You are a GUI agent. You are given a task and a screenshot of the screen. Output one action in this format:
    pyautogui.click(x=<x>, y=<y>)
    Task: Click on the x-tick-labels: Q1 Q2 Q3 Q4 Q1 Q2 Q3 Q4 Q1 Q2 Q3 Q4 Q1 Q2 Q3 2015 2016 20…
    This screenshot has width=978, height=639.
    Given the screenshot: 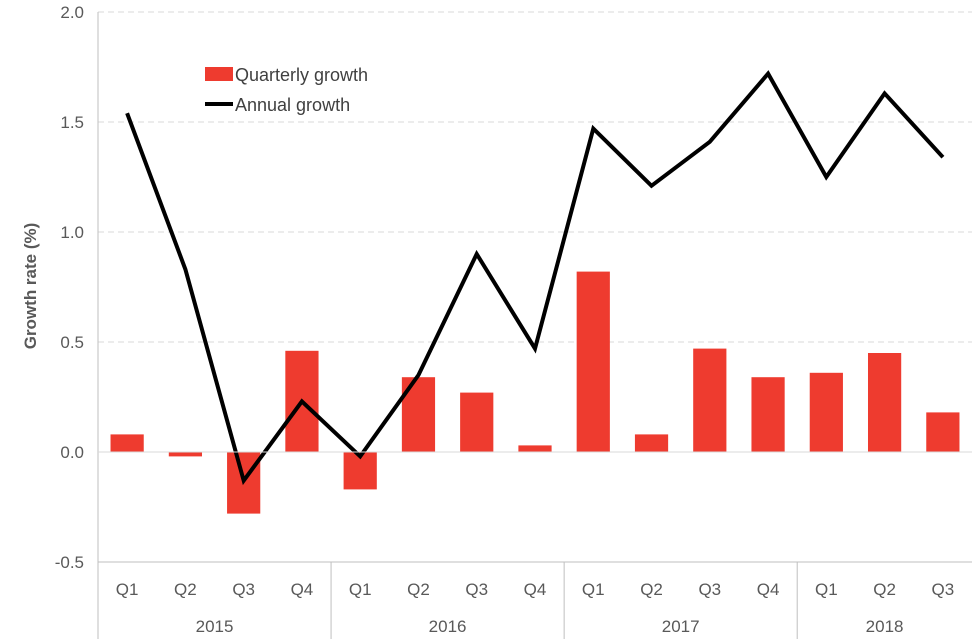 What is the action you would take?
    pyautogui.click(x=535, y=608)
    